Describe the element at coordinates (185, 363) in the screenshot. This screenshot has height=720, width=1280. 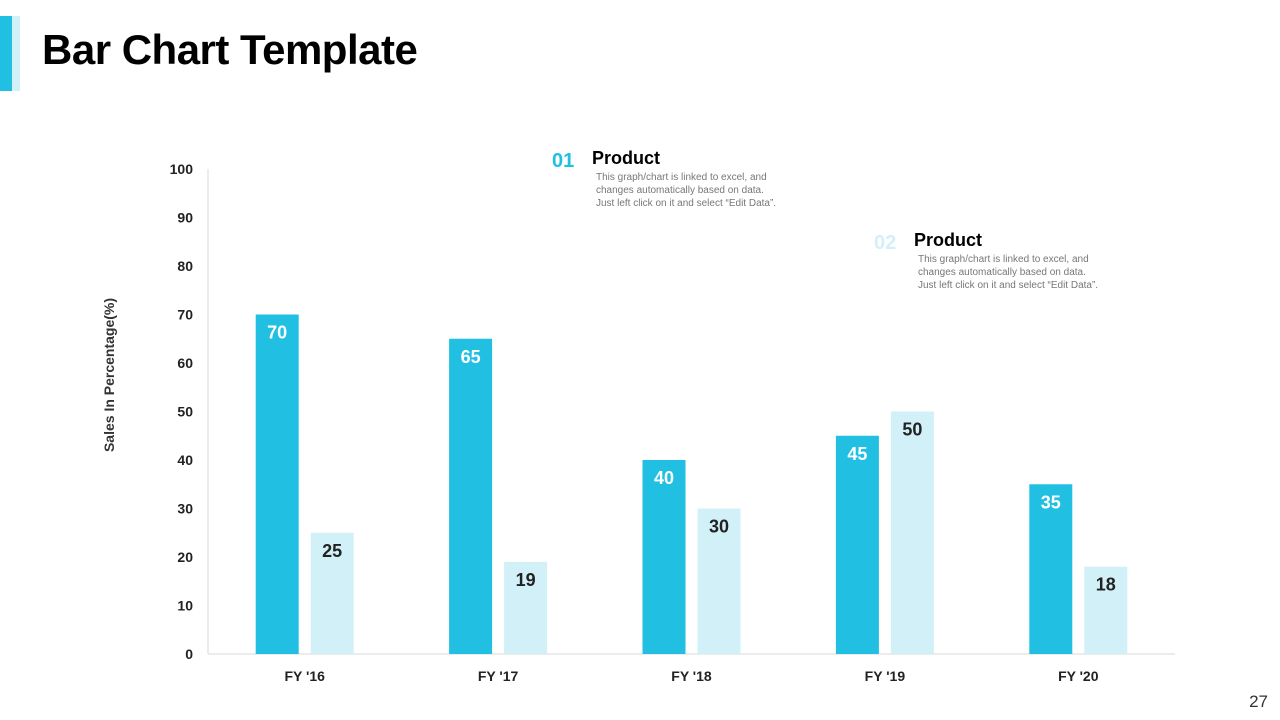
I see `y-tick-label: 60` at that location.